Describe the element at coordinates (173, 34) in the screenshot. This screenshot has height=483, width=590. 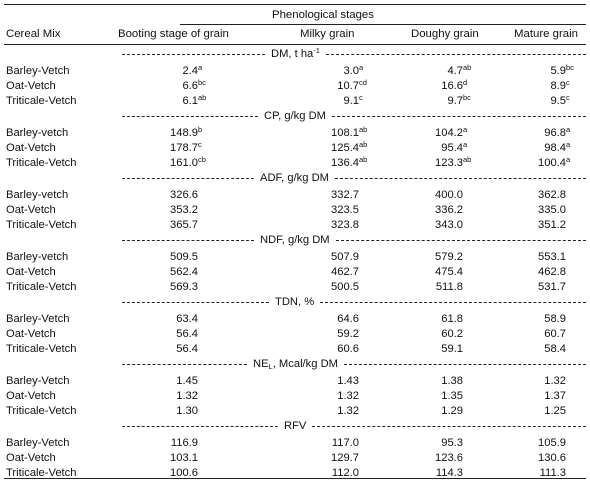
I see `col-header-booting: Booting stage of grain` at that location.